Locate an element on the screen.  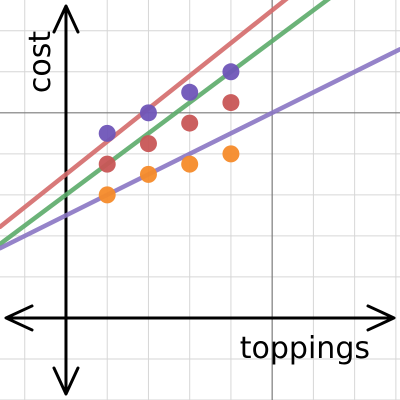
y-axis-label: cost is located at coordinates (40, 62).